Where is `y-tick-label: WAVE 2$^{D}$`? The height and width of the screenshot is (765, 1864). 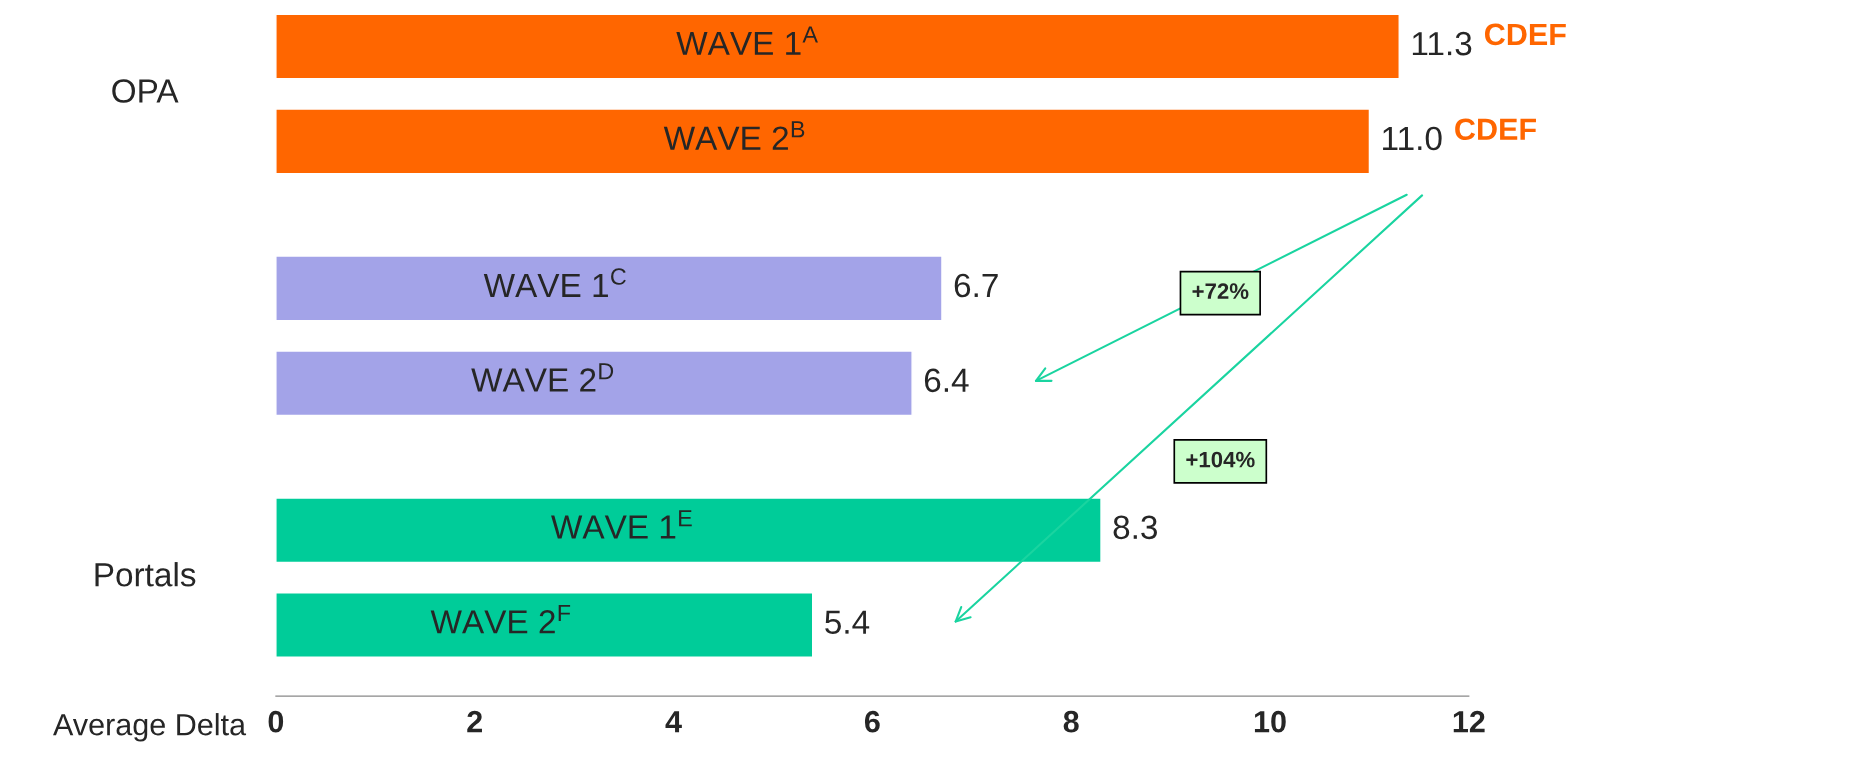 y-tick-label: WAVE 2$^{D}$ is located at coordinates (542, 377).